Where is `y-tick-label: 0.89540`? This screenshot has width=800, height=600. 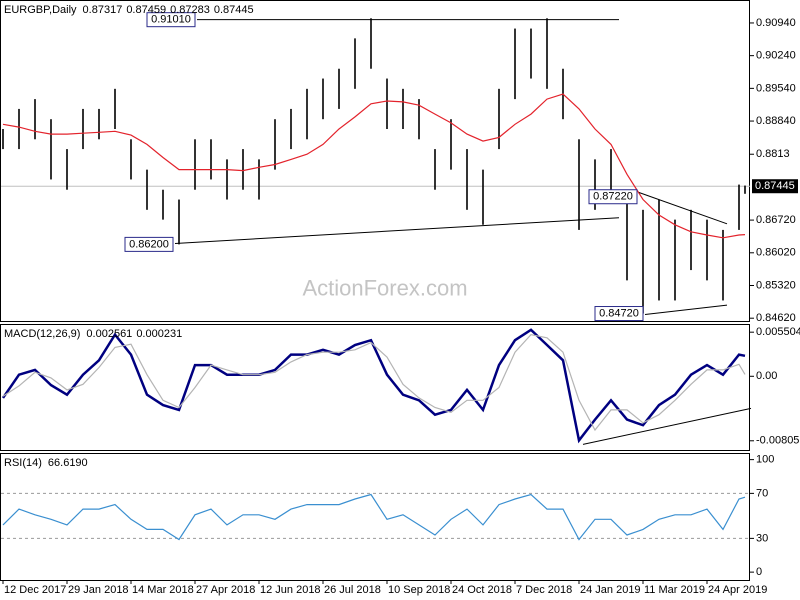
y-tick-label: 0.89540 is located at coordinates (776, 88).